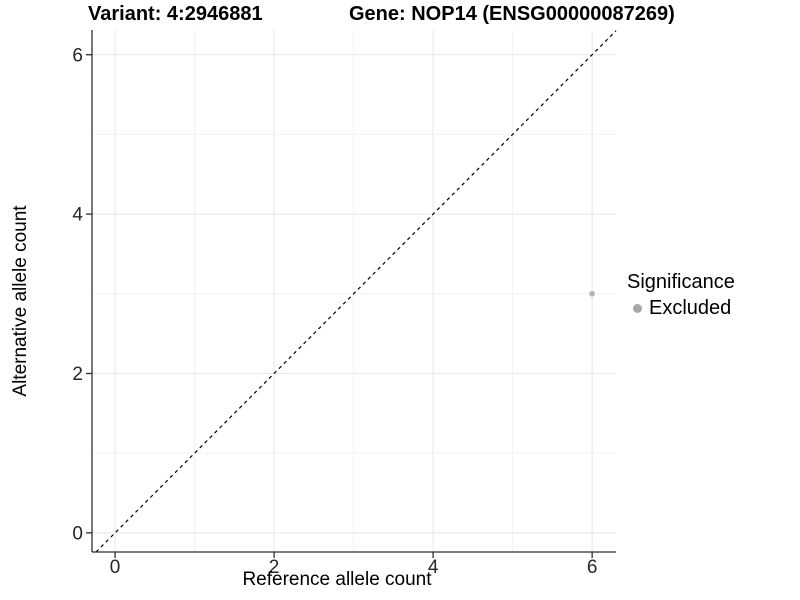  I want to click on x-axis-title: Reference allele count, so click(337, 579).